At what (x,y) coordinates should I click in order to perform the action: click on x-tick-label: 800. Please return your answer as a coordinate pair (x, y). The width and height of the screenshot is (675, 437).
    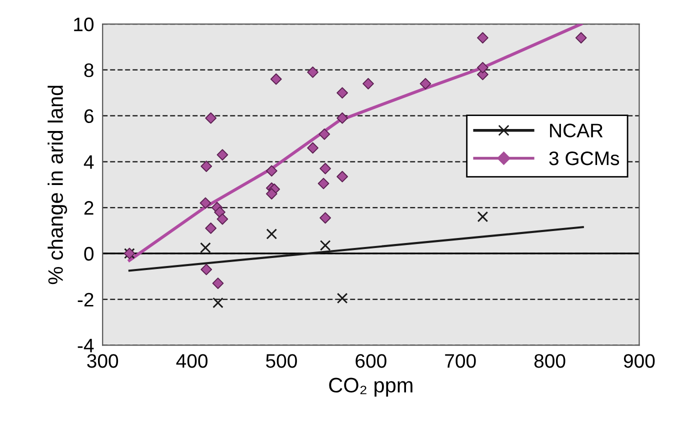
    Looking at the image, I should click on (550, 361).